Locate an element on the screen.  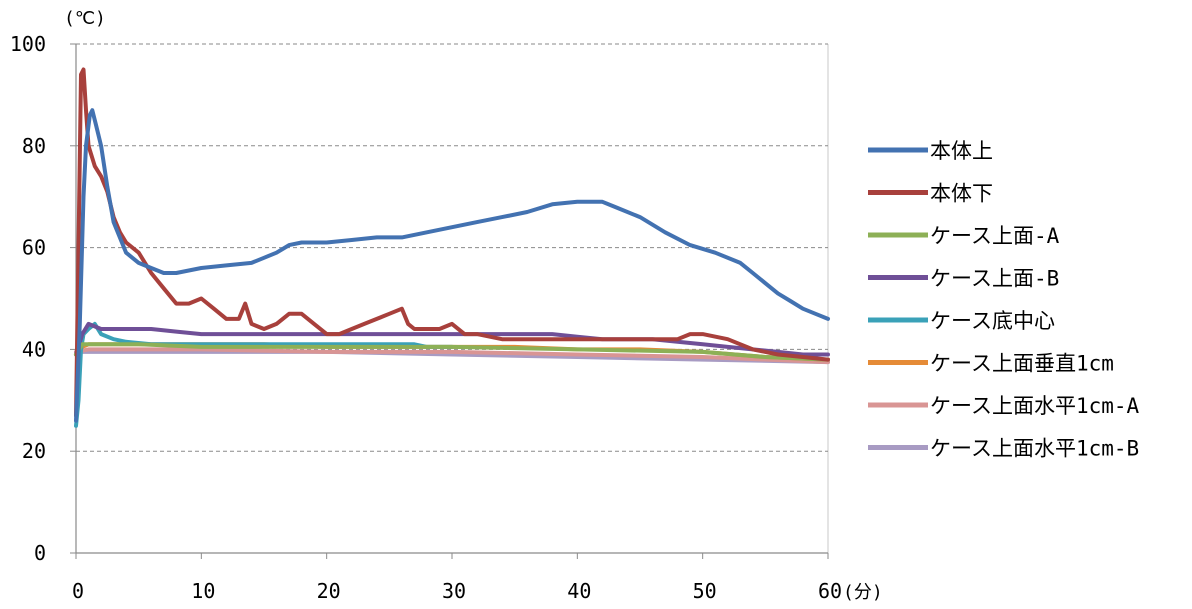
x-tick-label-4: 40 is located at coordinates (579, 591).